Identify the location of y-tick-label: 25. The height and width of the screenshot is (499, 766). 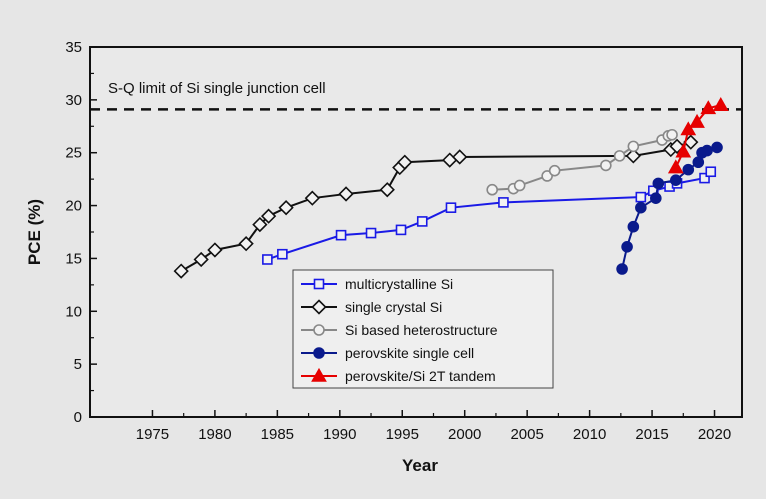
(73, 153).